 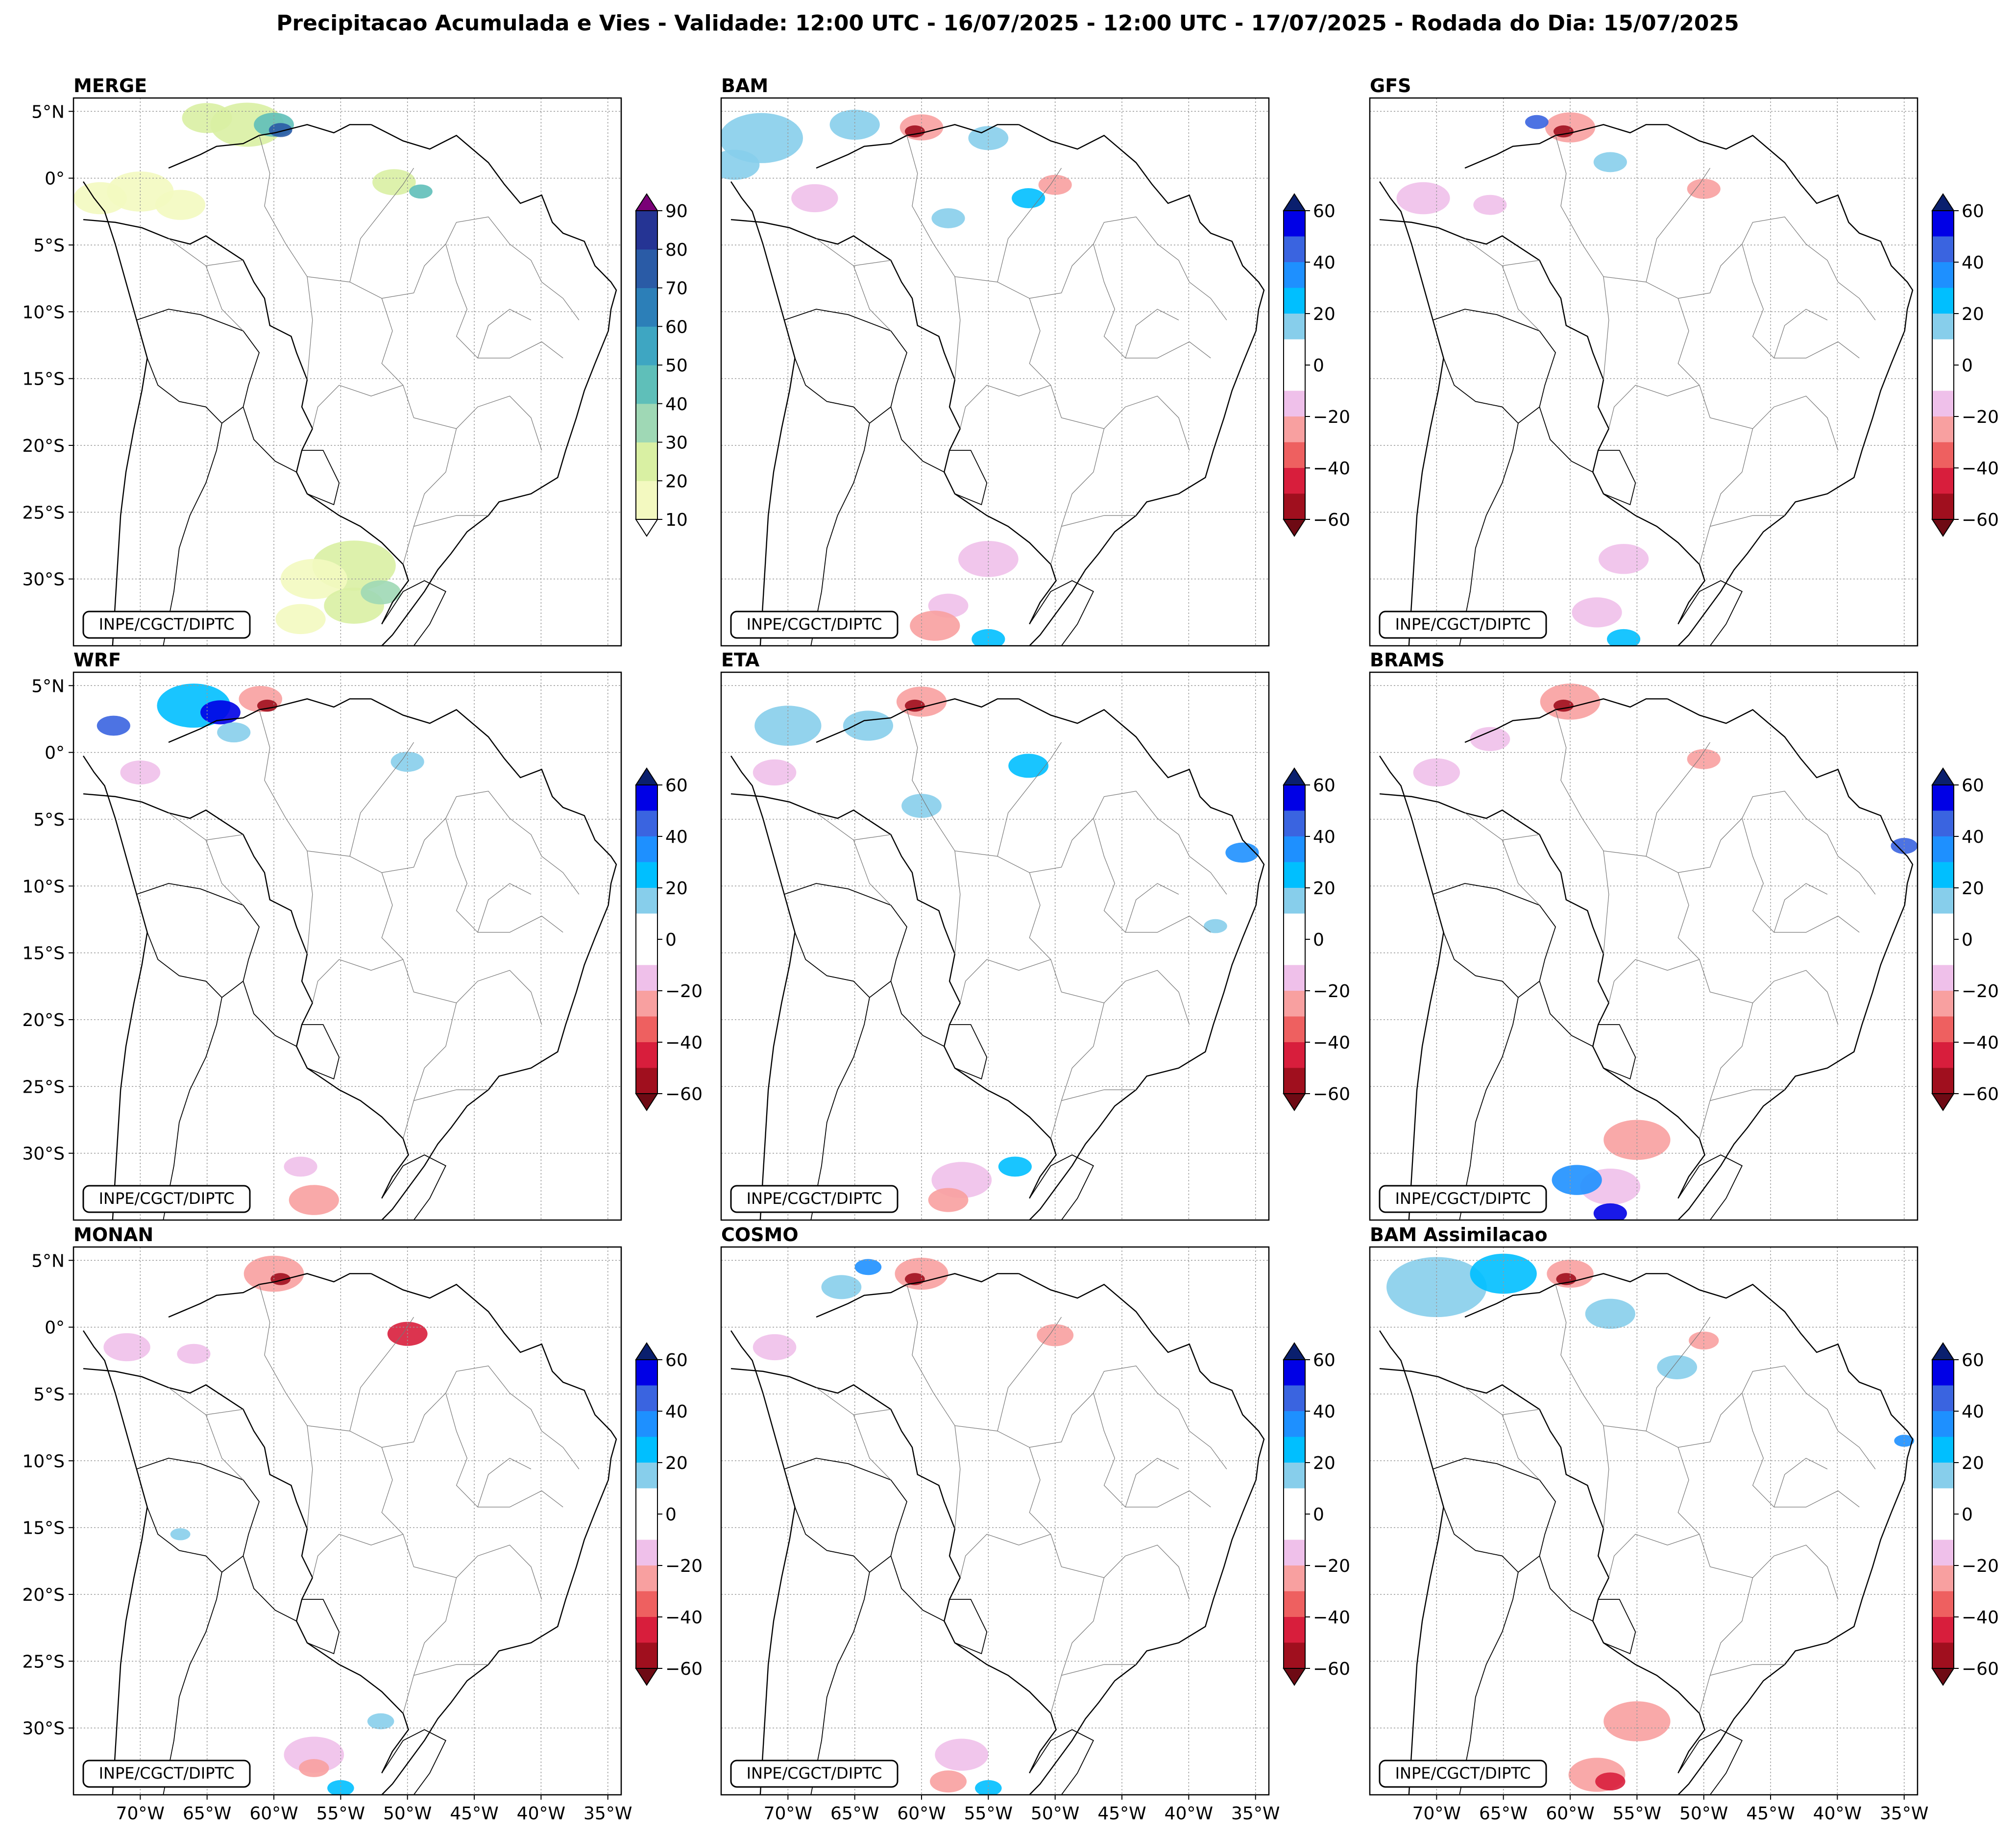 I want to click on colorbar: 60 40 20 0 −20 −40 −60, so click(x=1316, y=939).